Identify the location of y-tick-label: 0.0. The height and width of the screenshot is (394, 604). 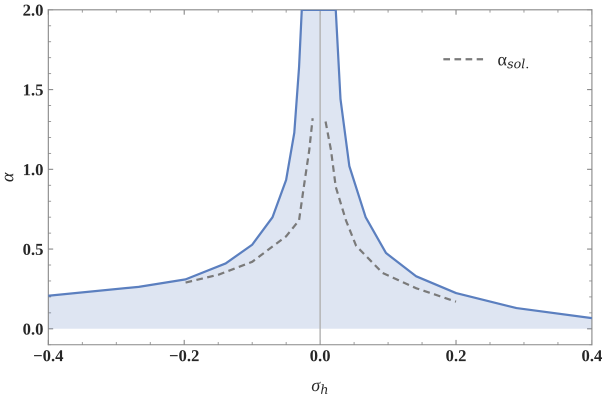
(33, 329).